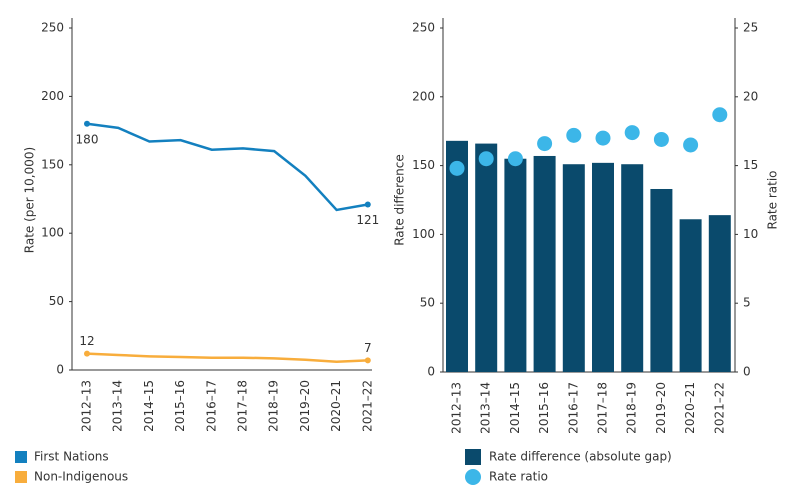 Image resolution: width=800 pixels, height=504 pixels. Describe the element at coordinates (30, 200) in the screenshot. I see `y-axis-label: Rate (per 10,000)` at that location.